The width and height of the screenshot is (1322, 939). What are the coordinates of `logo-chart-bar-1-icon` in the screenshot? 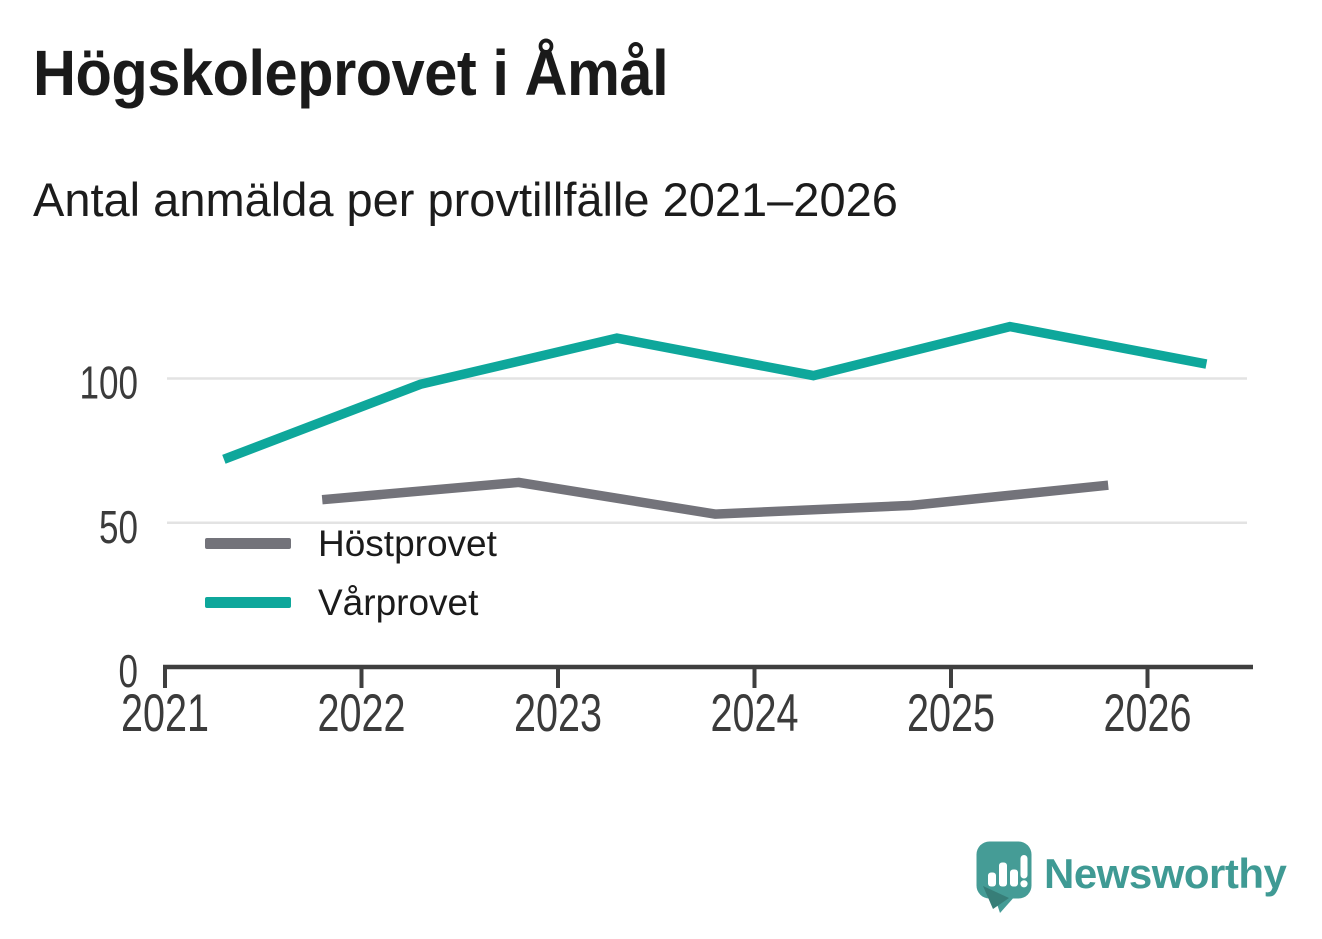 It's located at (992, 879).